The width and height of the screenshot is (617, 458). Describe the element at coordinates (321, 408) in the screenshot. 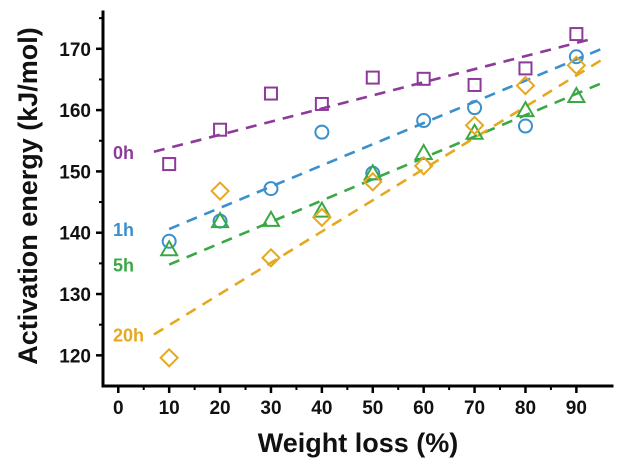

I see `x-tick-label: 40` at that location.